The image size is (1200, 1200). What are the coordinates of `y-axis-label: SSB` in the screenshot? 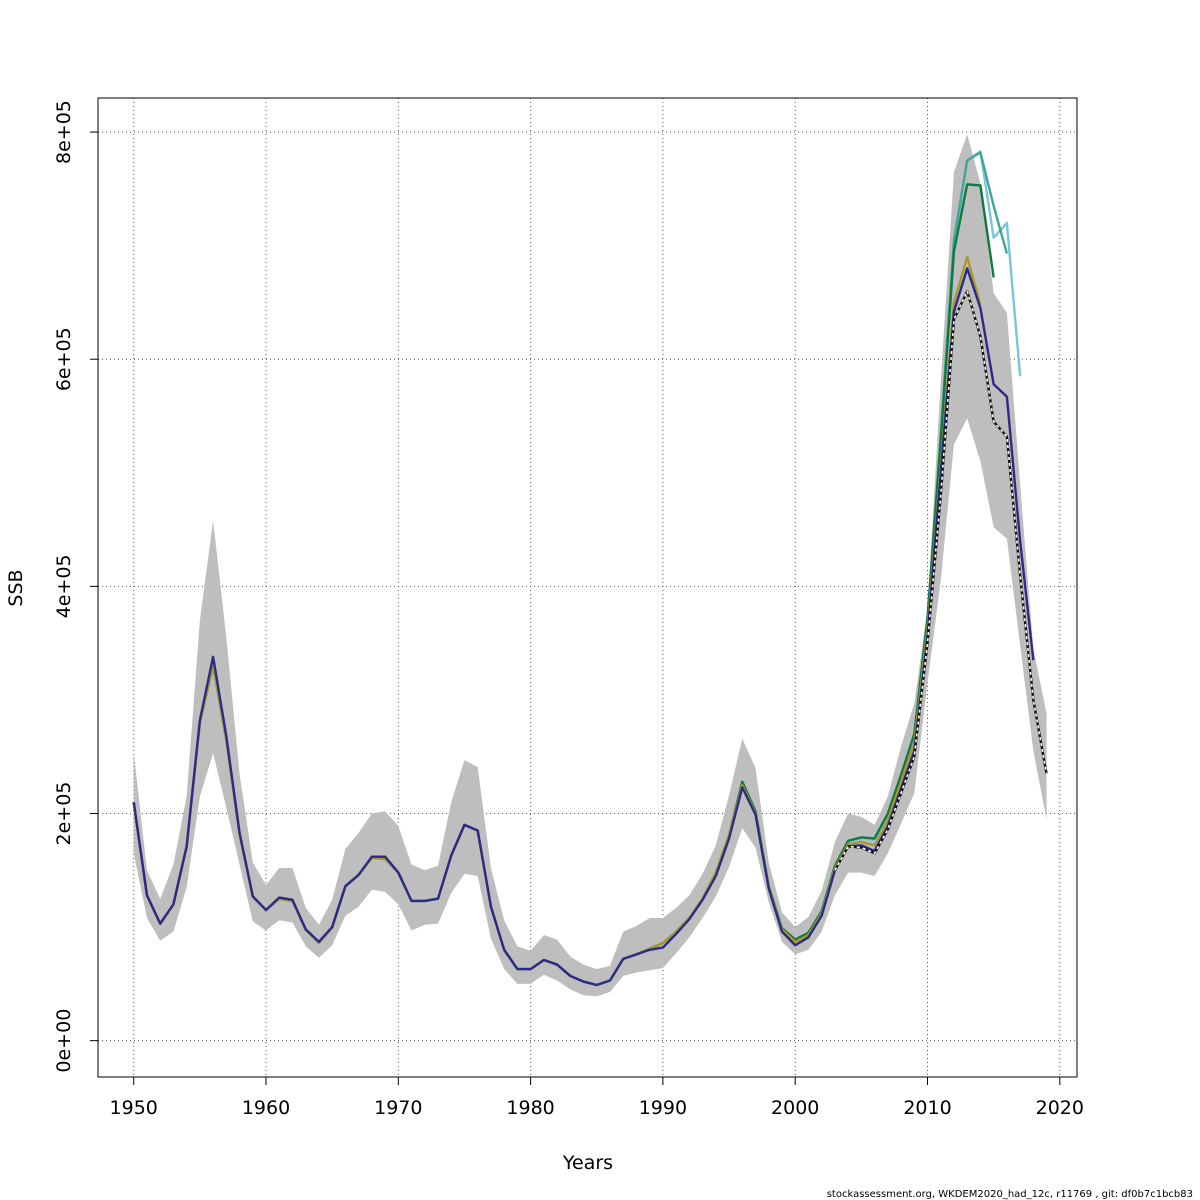 It's located at (16, 587).